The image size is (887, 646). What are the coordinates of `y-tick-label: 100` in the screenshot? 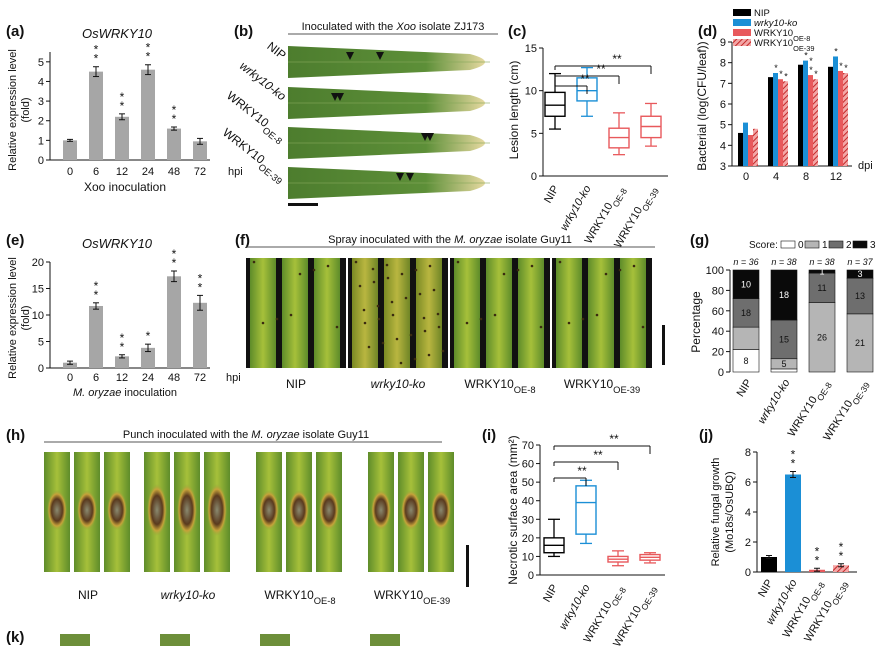 It's located at (715, 271).